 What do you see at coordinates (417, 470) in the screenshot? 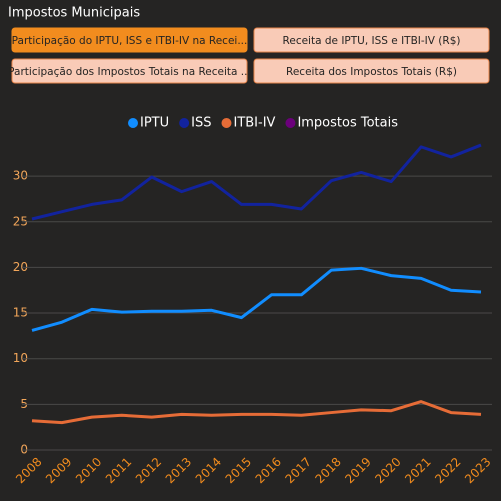
I see `x-tick-label: 2021` at bounding box center [417, 470].